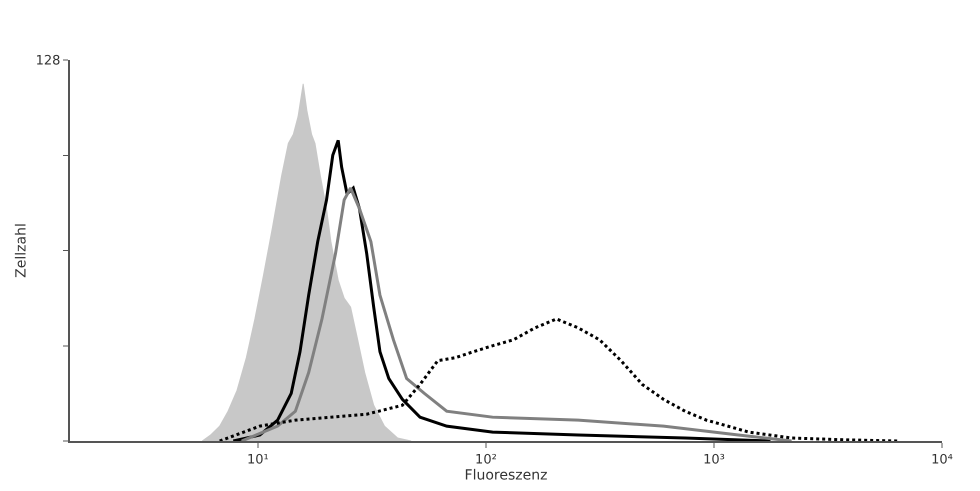  Describe the element at coordinates (942, 460) in the screenshot. I see `x-tick-label: 10⁴` at that location.